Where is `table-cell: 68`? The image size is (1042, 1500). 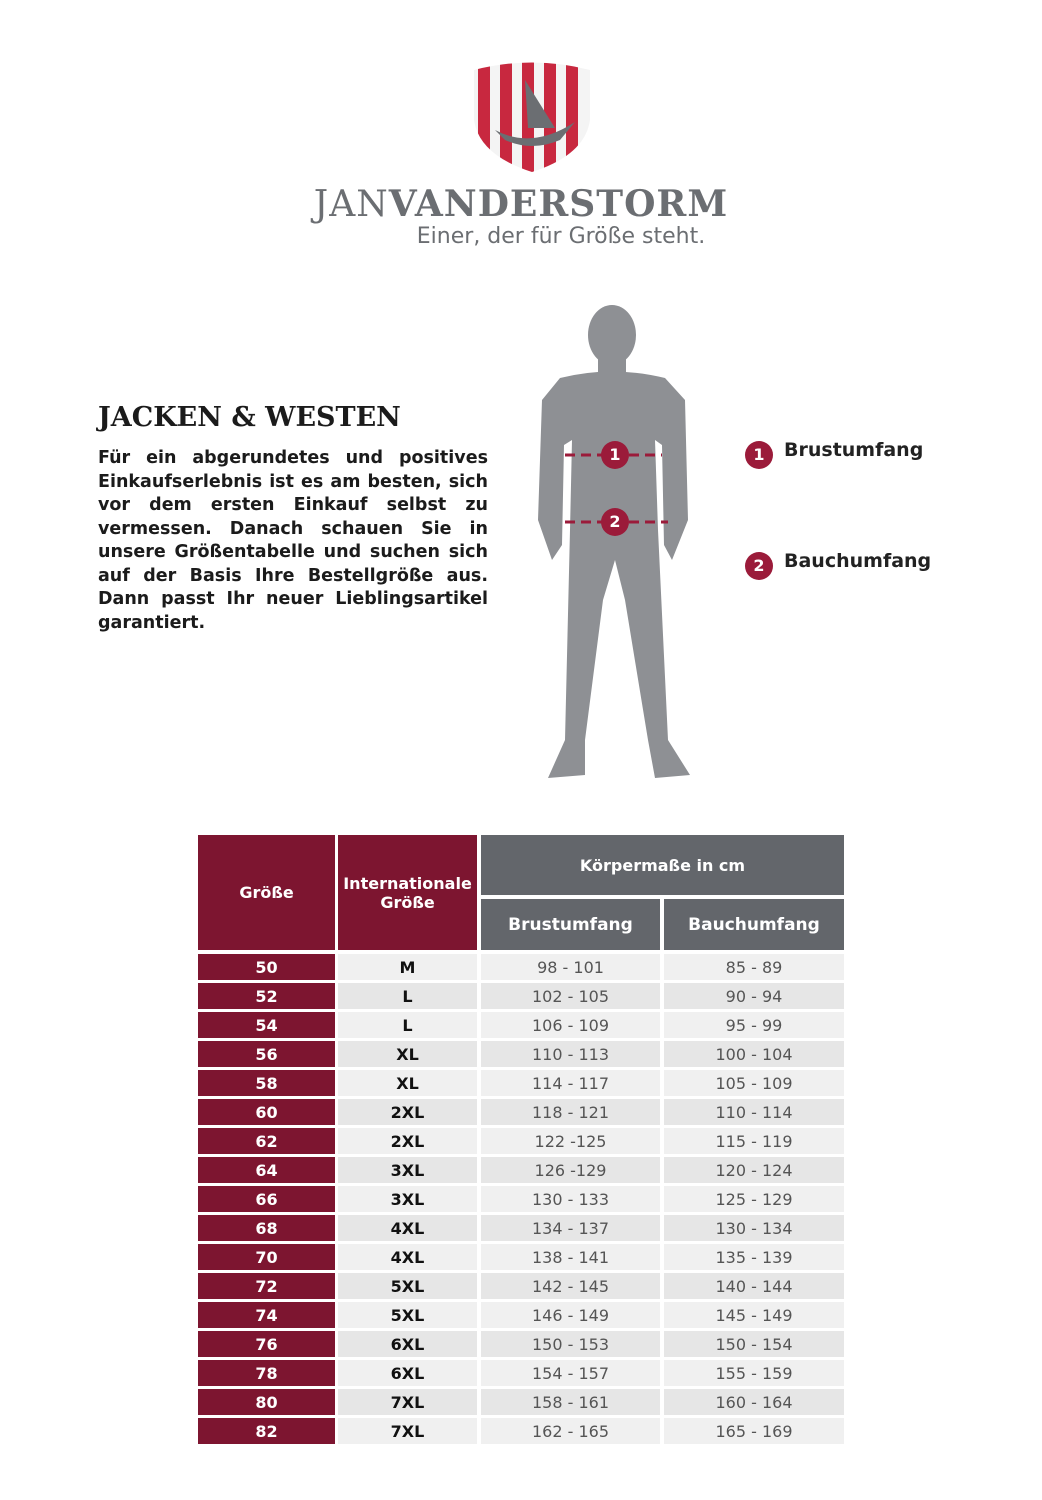 table-cell: 68 is located at coordinates (266, 1228).